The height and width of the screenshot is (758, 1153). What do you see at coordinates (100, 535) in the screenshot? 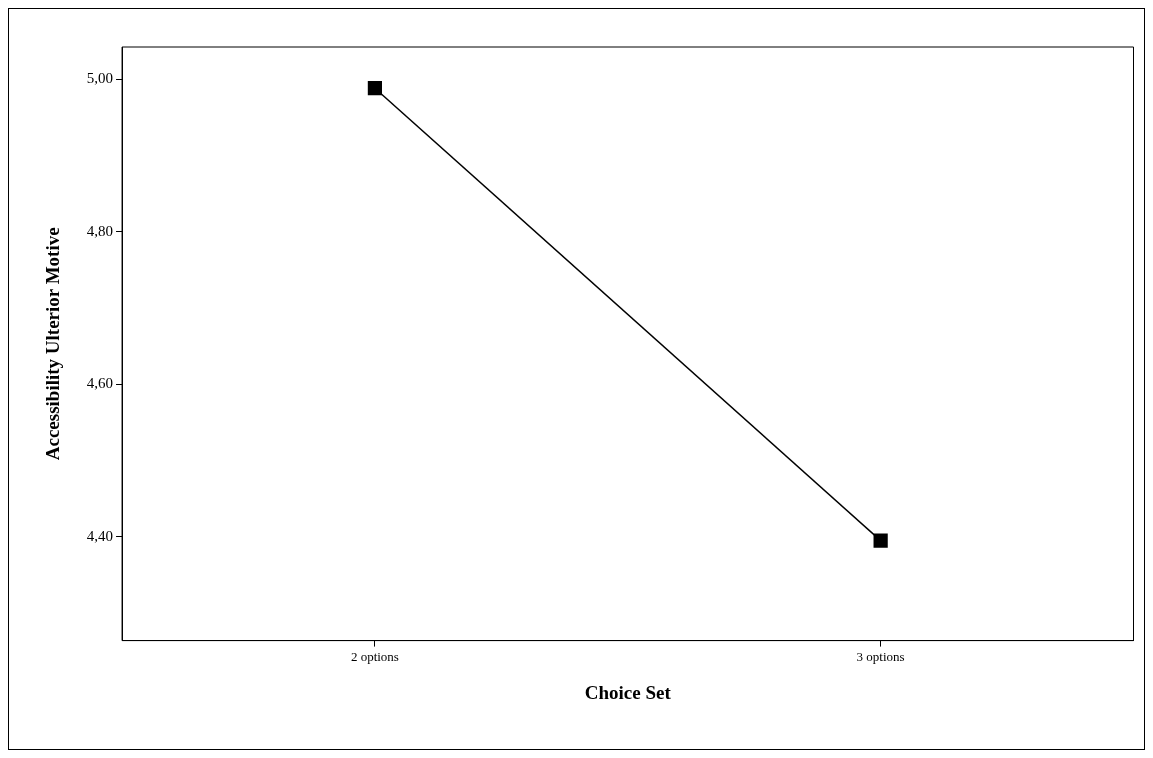
I see `y-tick-label: 4,40` at bounding box center [100, 535].